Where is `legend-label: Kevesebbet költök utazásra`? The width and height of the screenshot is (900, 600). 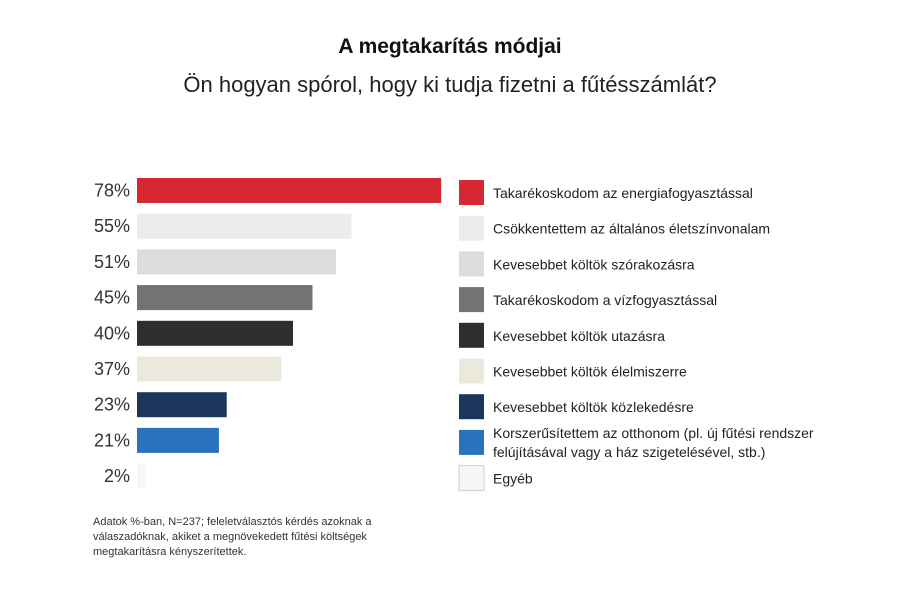 legend-label: Kevesebbet költök utazásra is located at coordinates (579, 336).